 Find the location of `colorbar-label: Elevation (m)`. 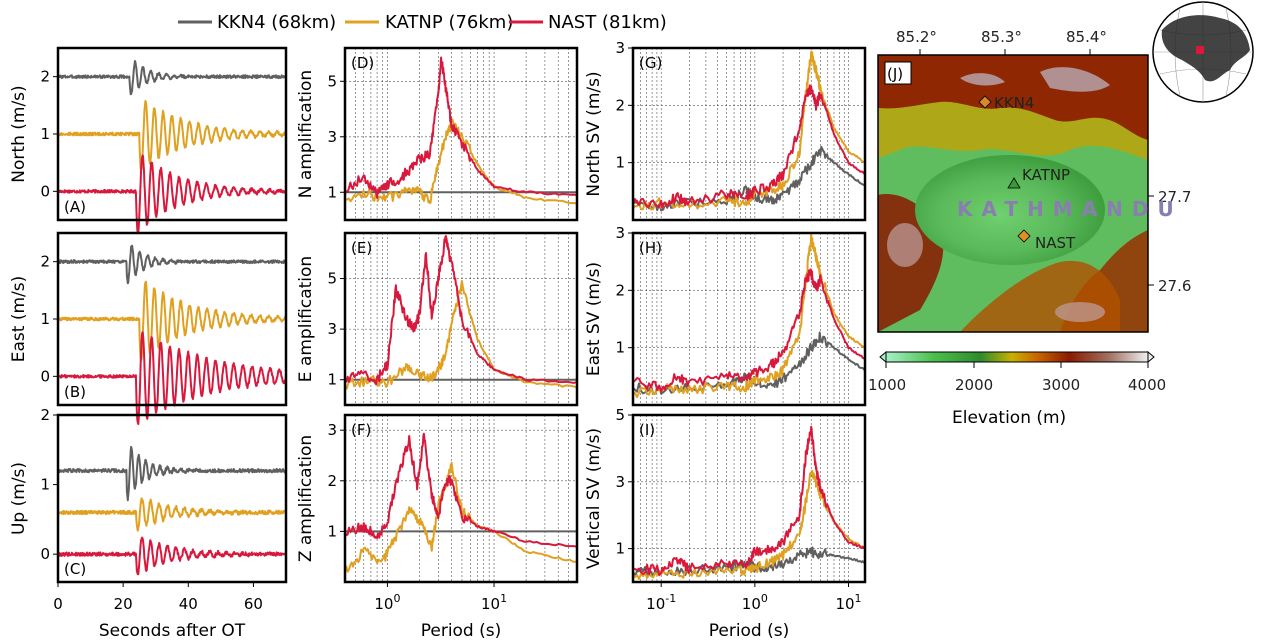

colorbar-label: Elevation (m) is located at coordinates (1009, 418).